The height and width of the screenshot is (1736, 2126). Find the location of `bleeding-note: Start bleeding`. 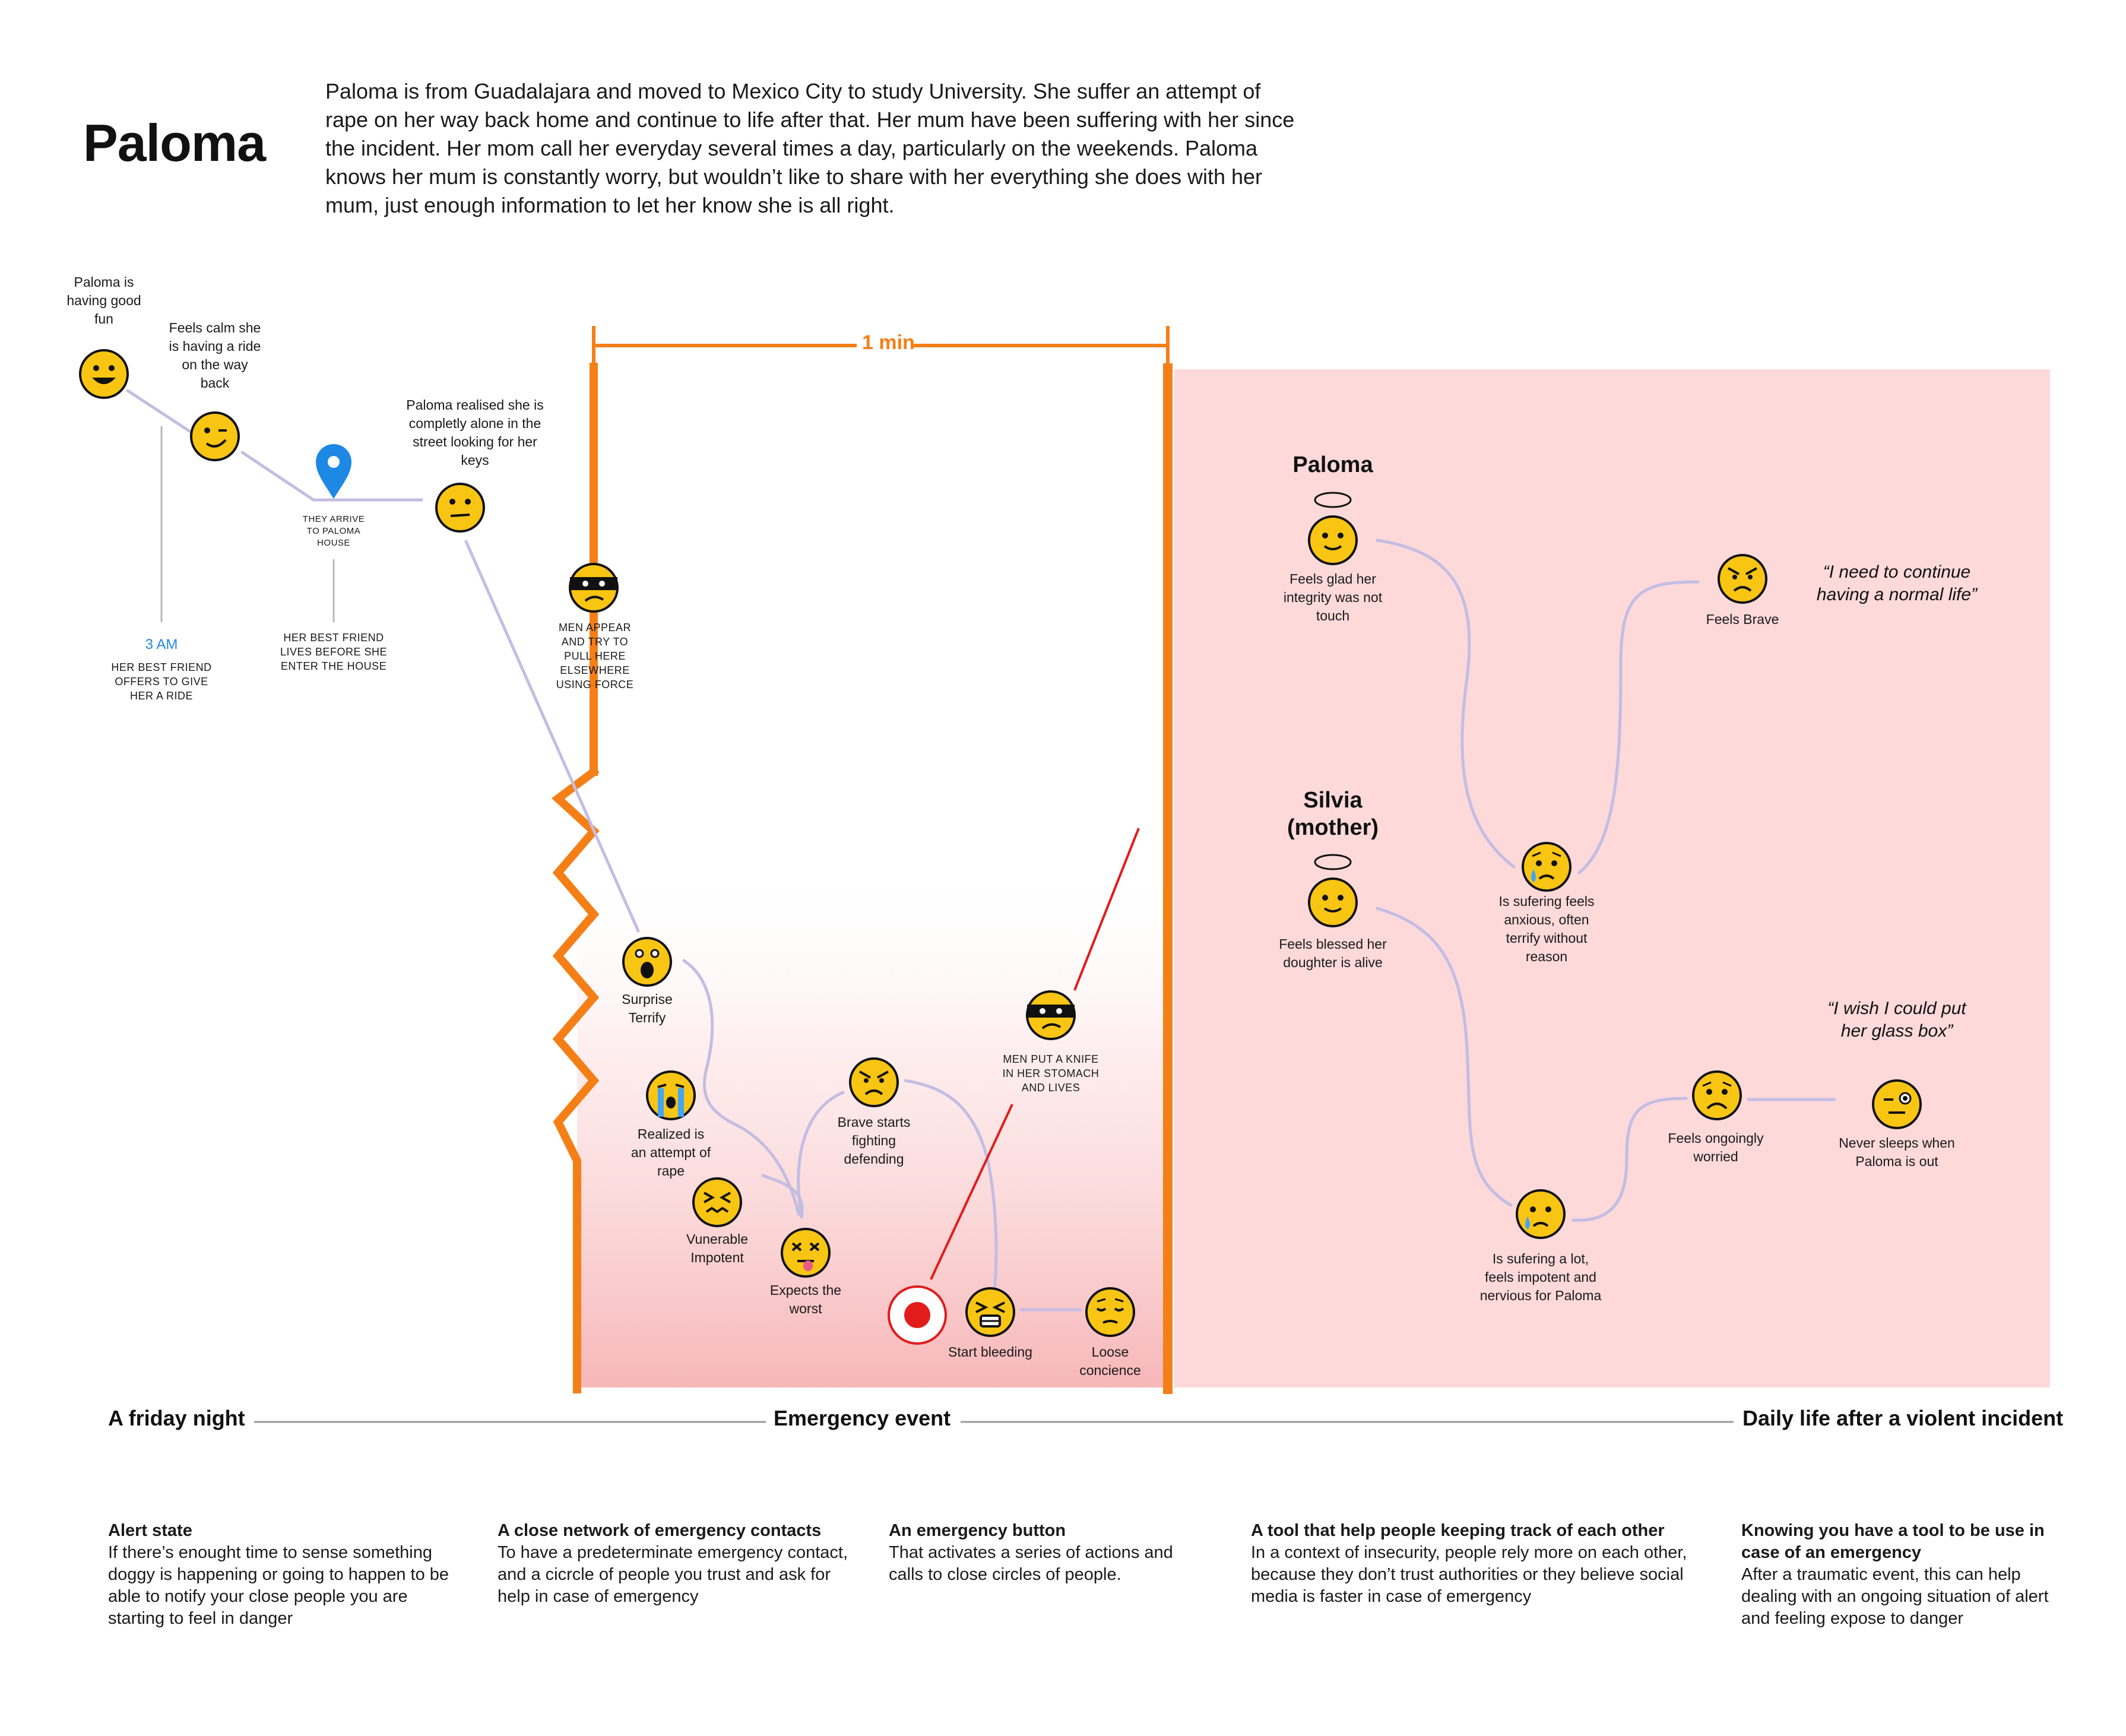

bleeding-note: Start bleeding is located at coordinates (990, 1352).